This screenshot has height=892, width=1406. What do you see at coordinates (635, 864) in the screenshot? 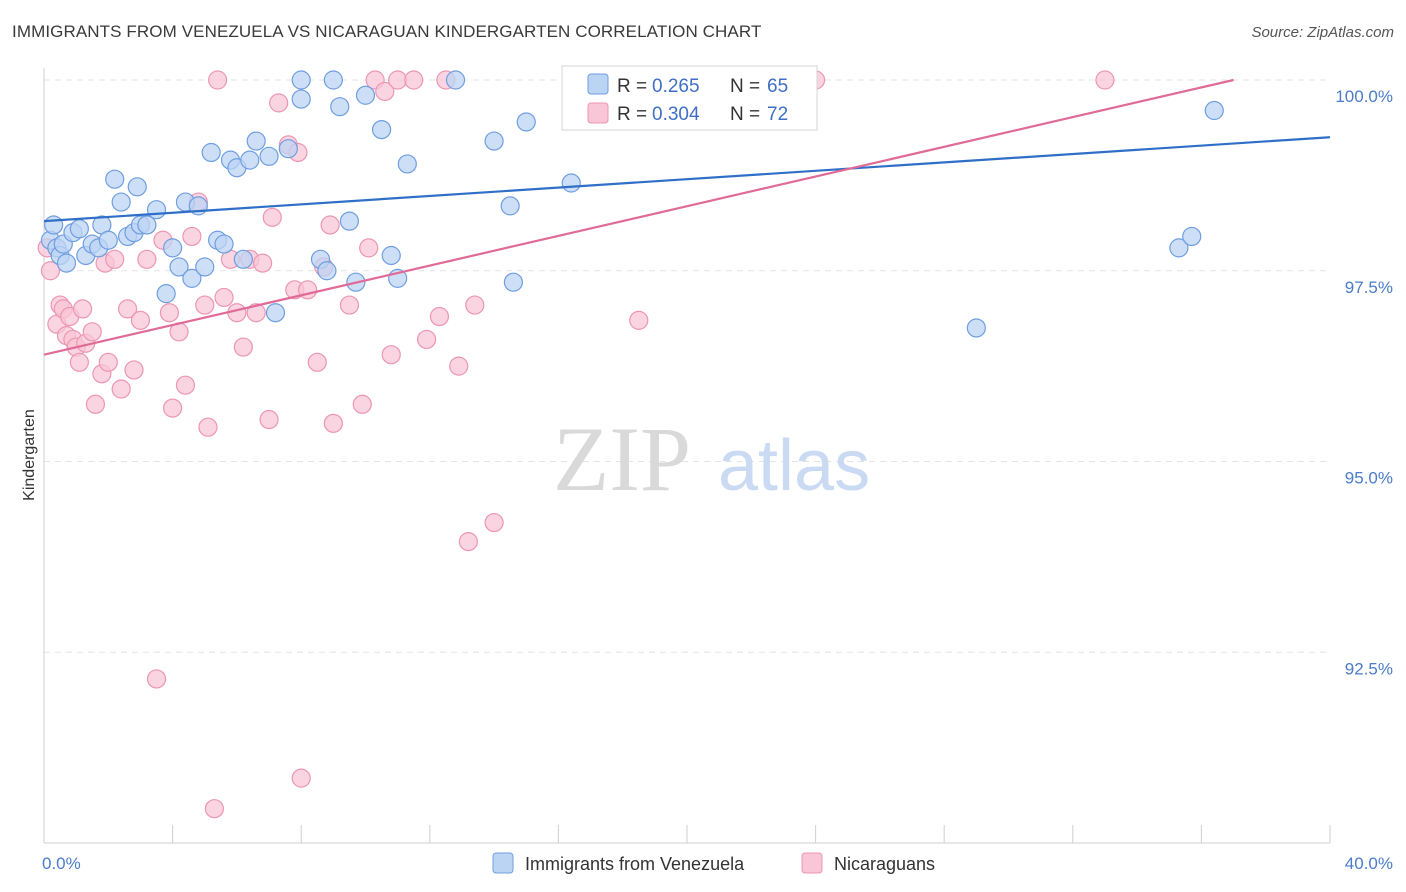
I see `bottom-legend-label-venezuela: Immigrants from Venezuela` at bounding box center [635, 864].